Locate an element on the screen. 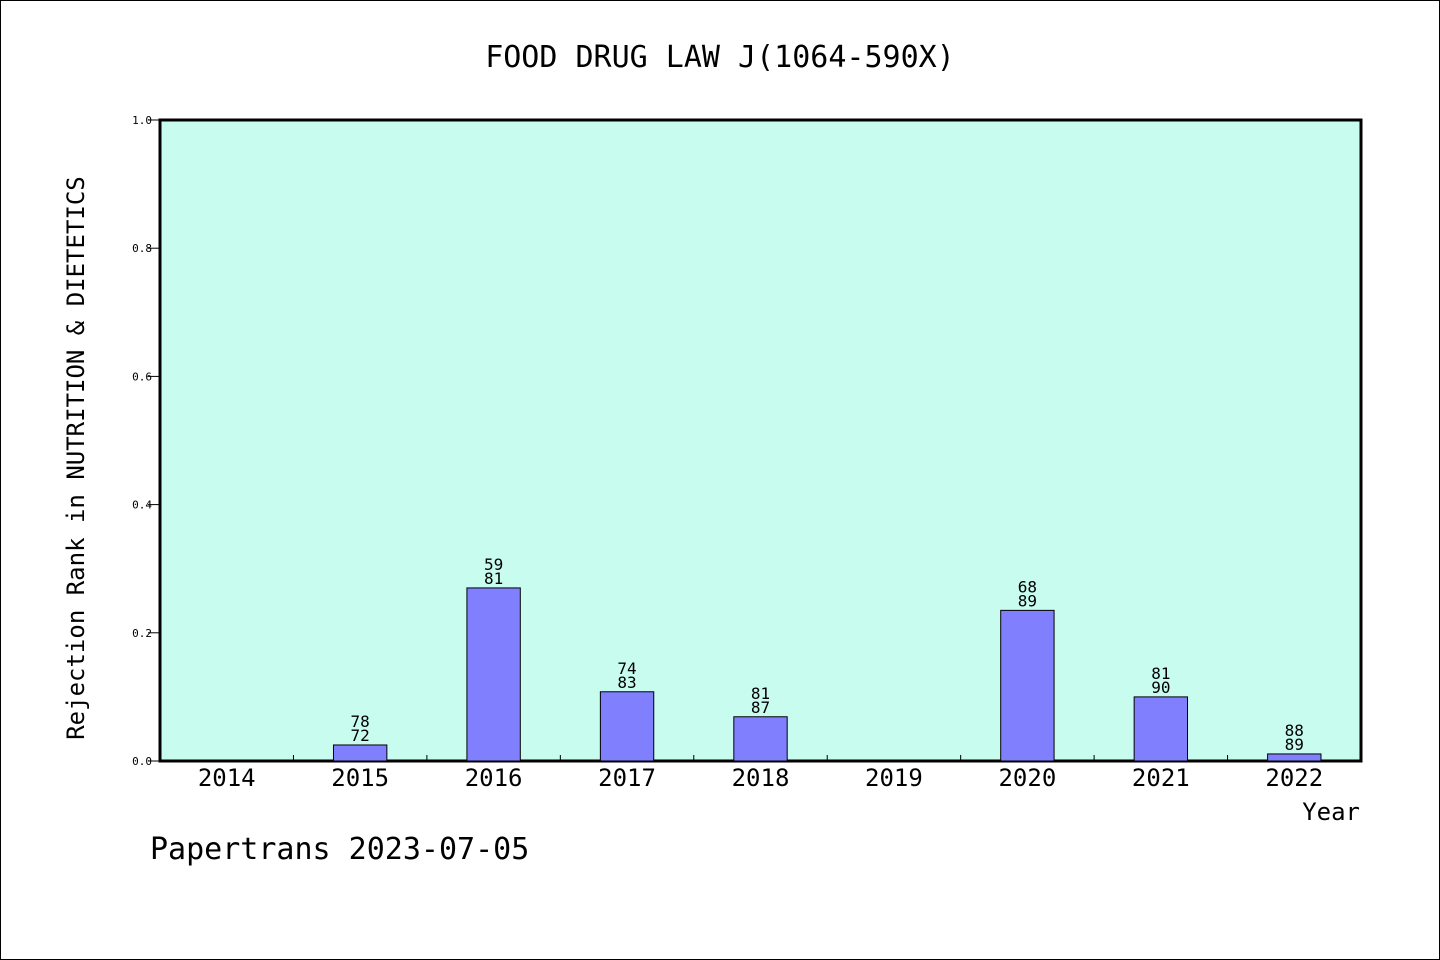  y-tick-label: 0.0 is located at coordinates (142, 761).